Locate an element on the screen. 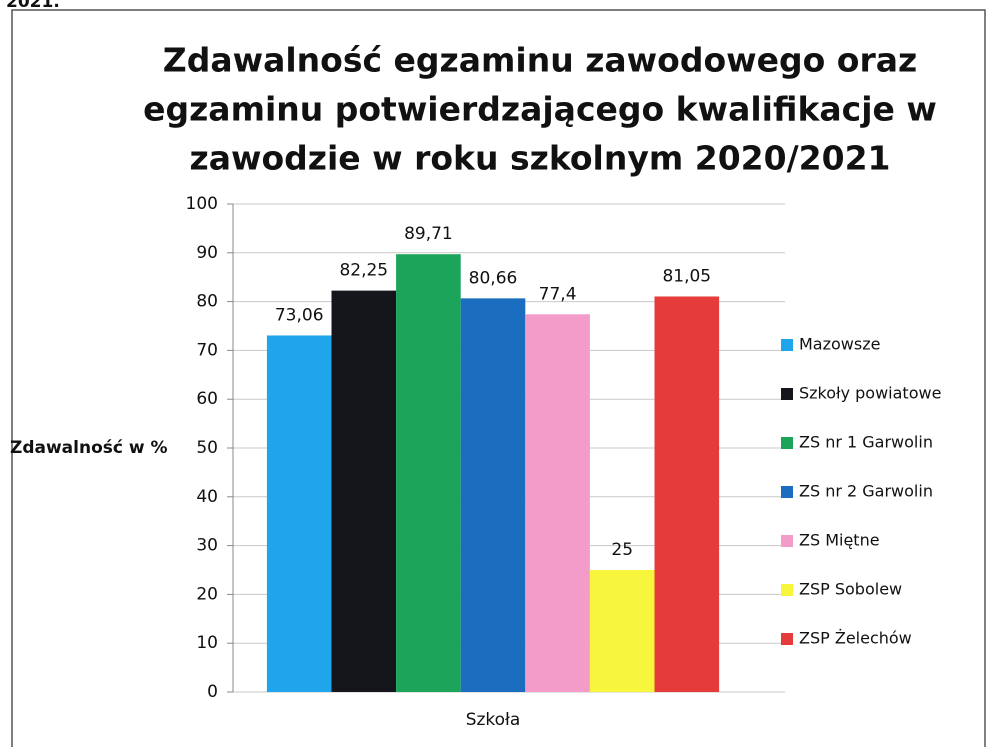 The width and height of the screenshot is (991, 747). legend-label: ZSP Żelechów is located at coordinates (855, 638).